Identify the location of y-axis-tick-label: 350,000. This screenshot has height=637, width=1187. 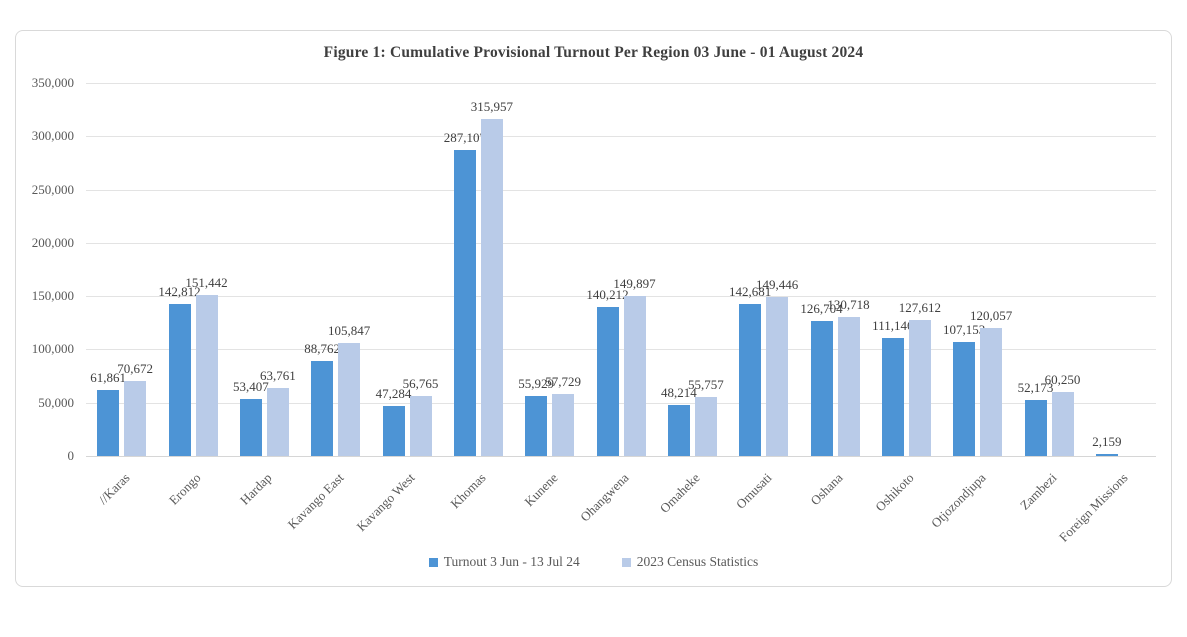
(52, 82).